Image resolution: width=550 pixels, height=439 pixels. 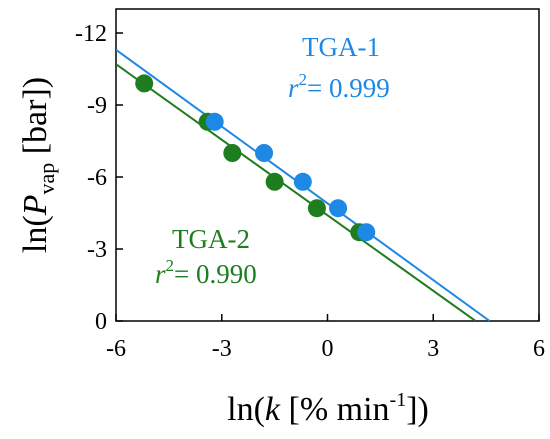 I want to click on x-tick-label: 3, so click(x=433, y=349).